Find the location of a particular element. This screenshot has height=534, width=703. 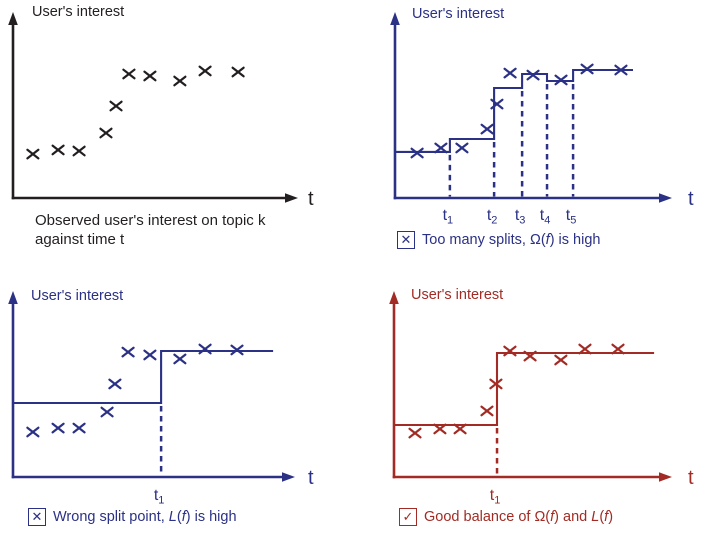

y-axis-title-wrong-split: User's interest is located at coordinates (77, 296).